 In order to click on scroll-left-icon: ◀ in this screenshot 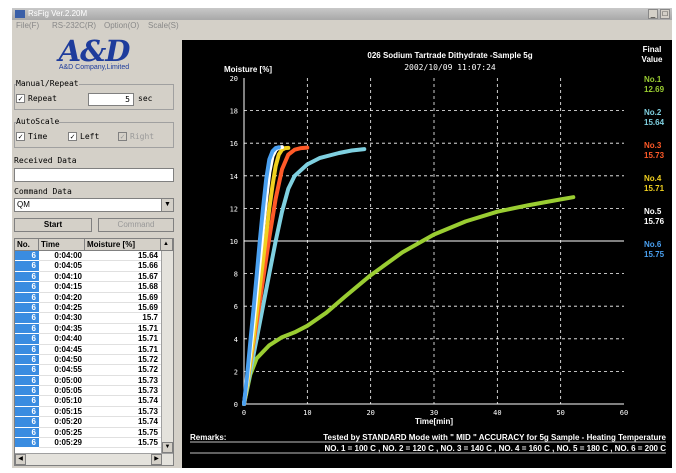, I will do `click(20, 459)`.